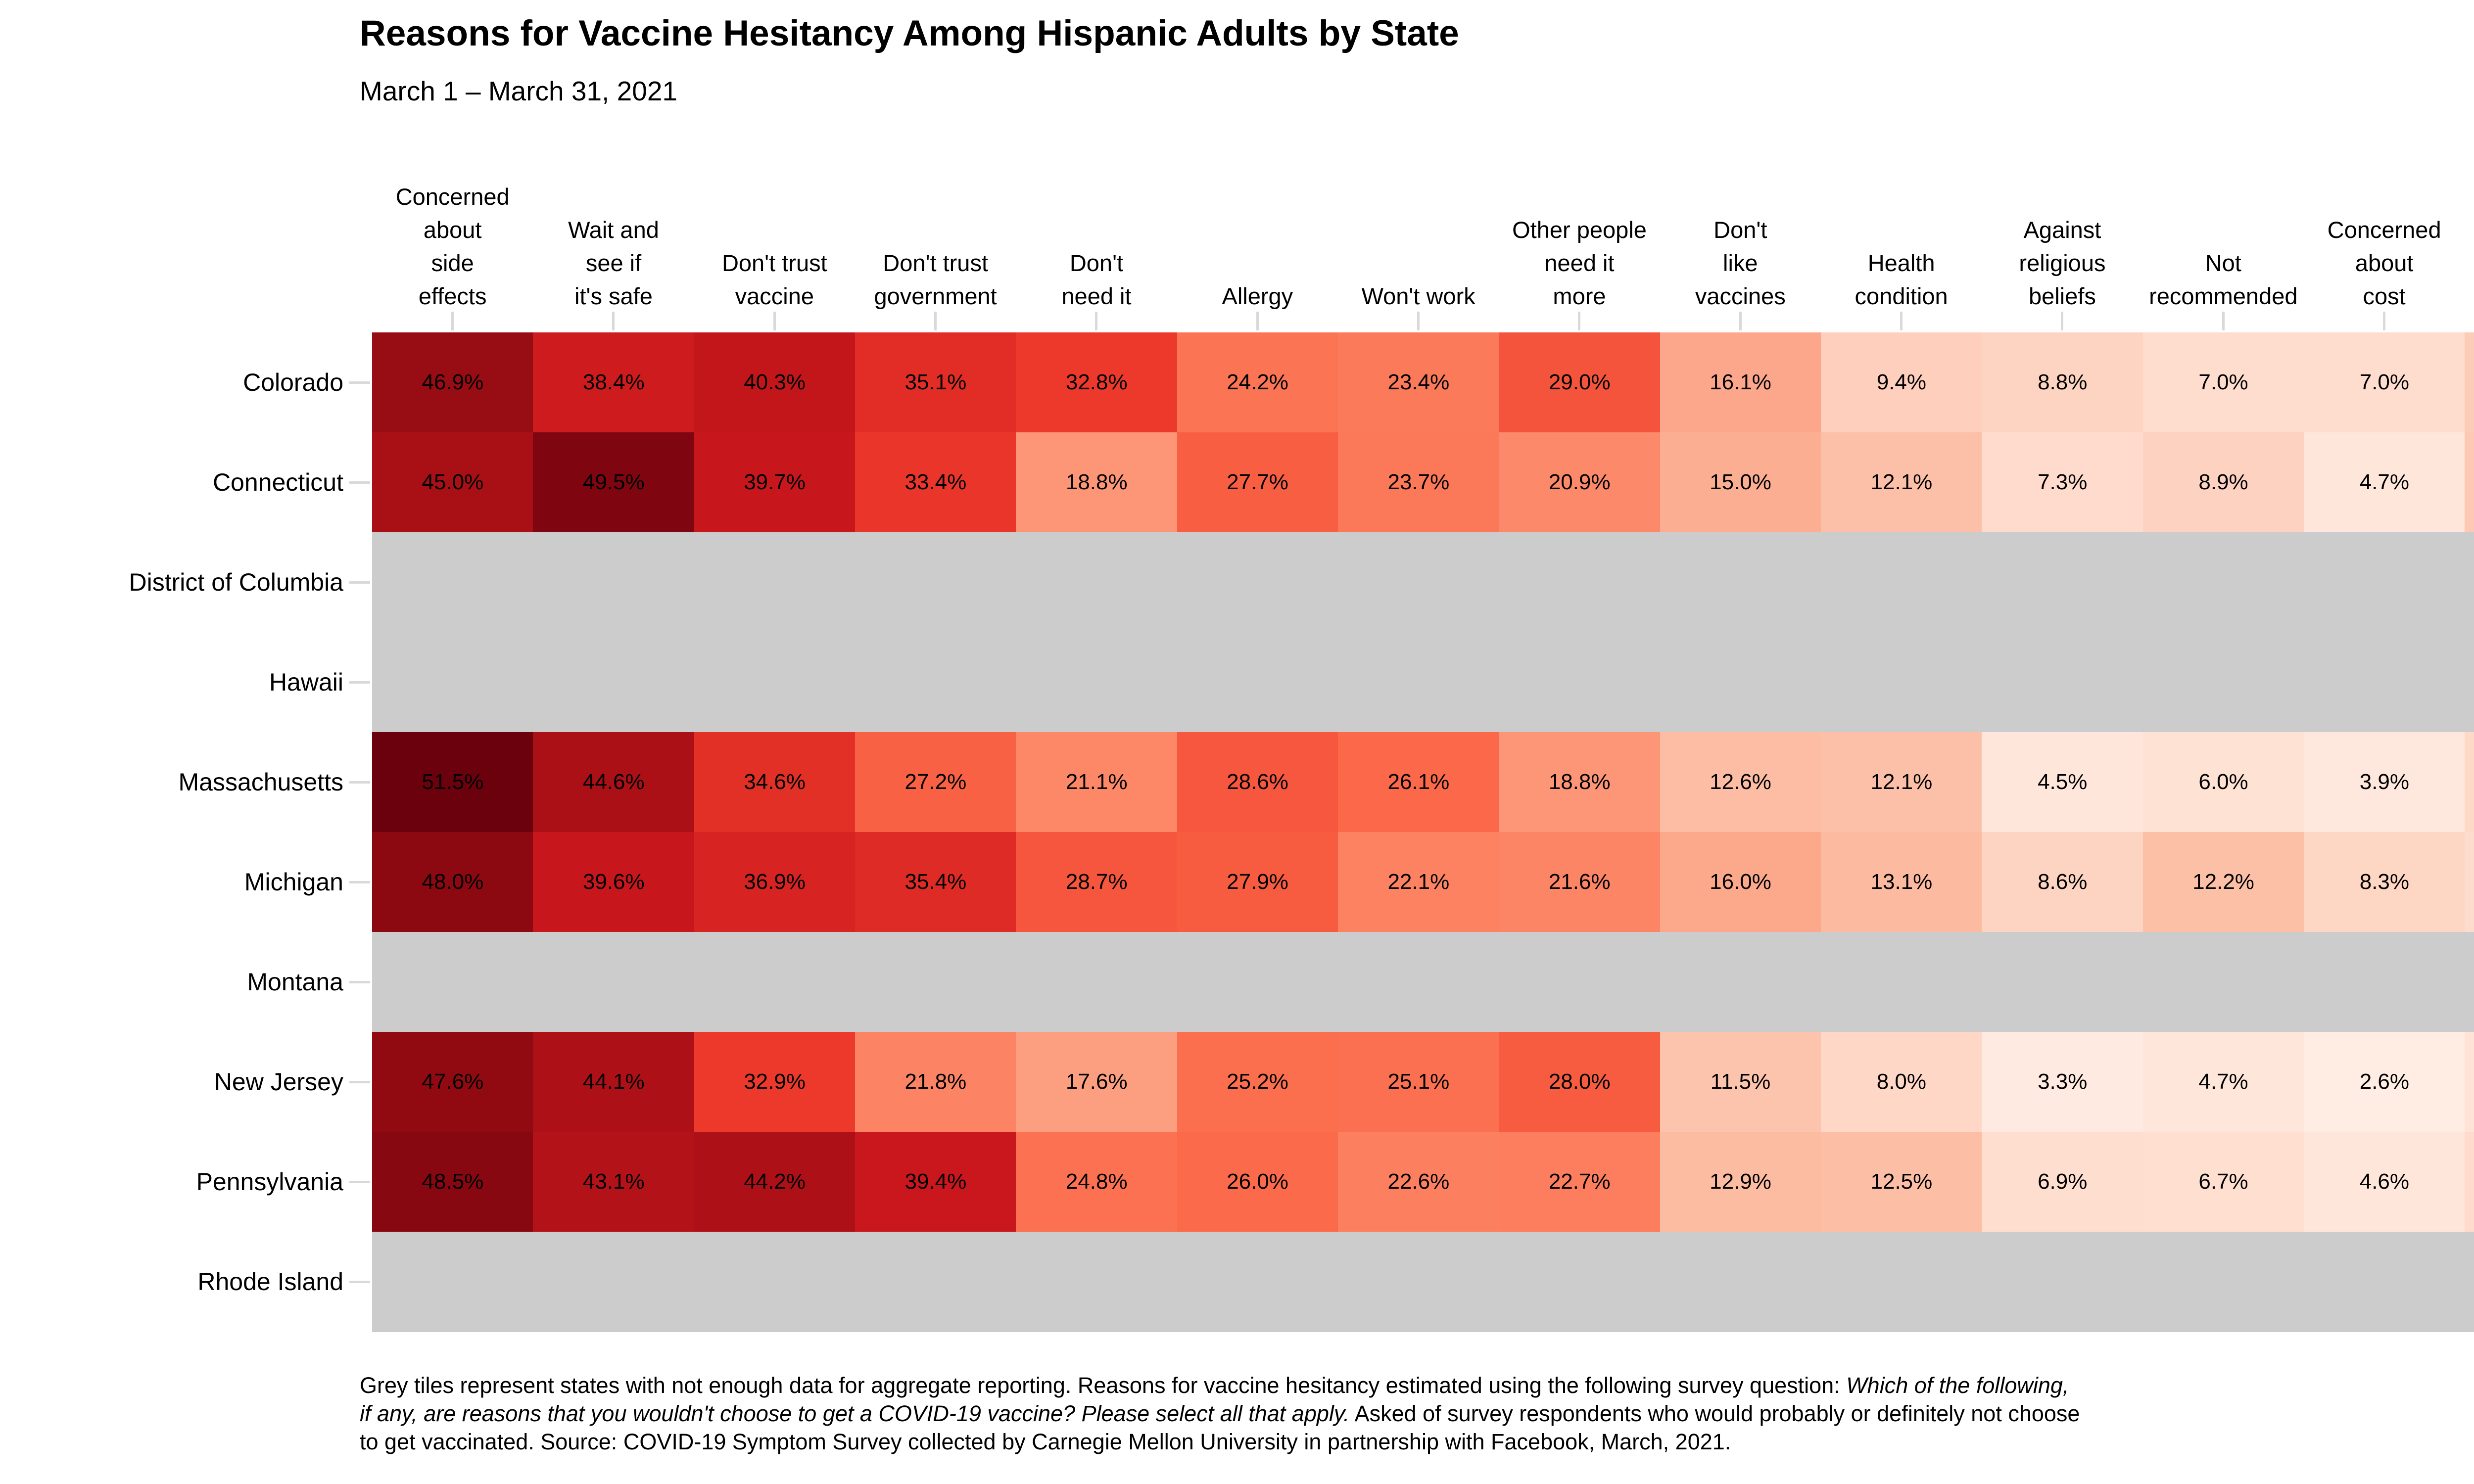  What do you see at coordinates (936, 782) in the screenshot?
I see `heatmap-cell: 27.2%` at bounding box center [936, 782].